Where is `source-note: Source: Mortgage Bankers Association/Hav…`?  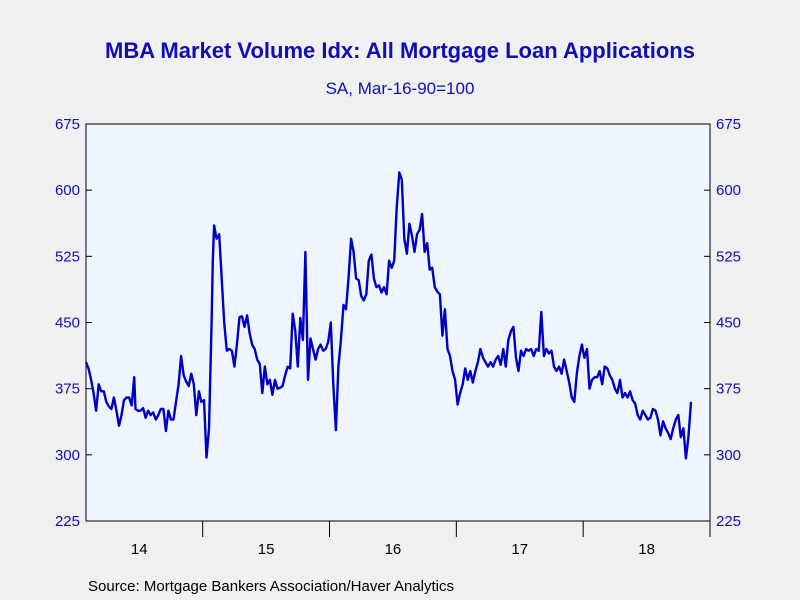 source-note: Source: Mortgage Bankers Association/Hav… is located at coordinates (271, 586).